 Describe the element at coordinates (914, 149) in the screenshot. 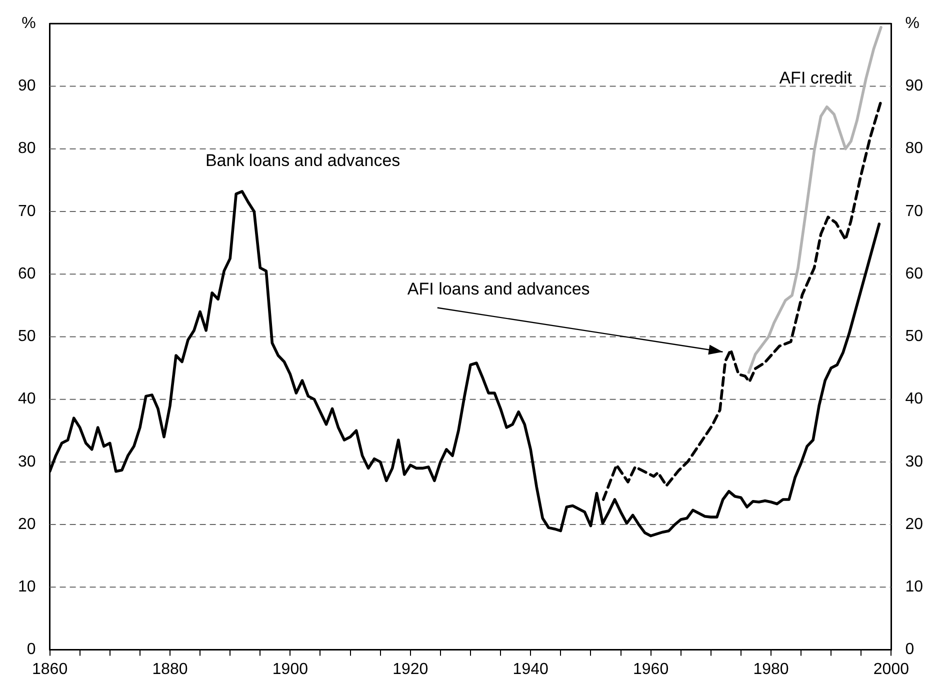

I see `y2-tick-label: 80` at that location.